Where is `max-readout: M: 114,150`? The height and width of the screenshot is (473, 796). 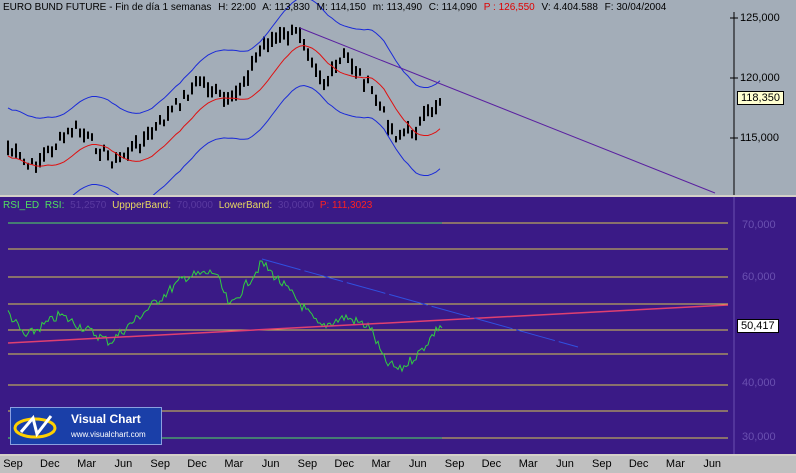 max-readout: M: 114,150 is located at coordinates (341, 7).